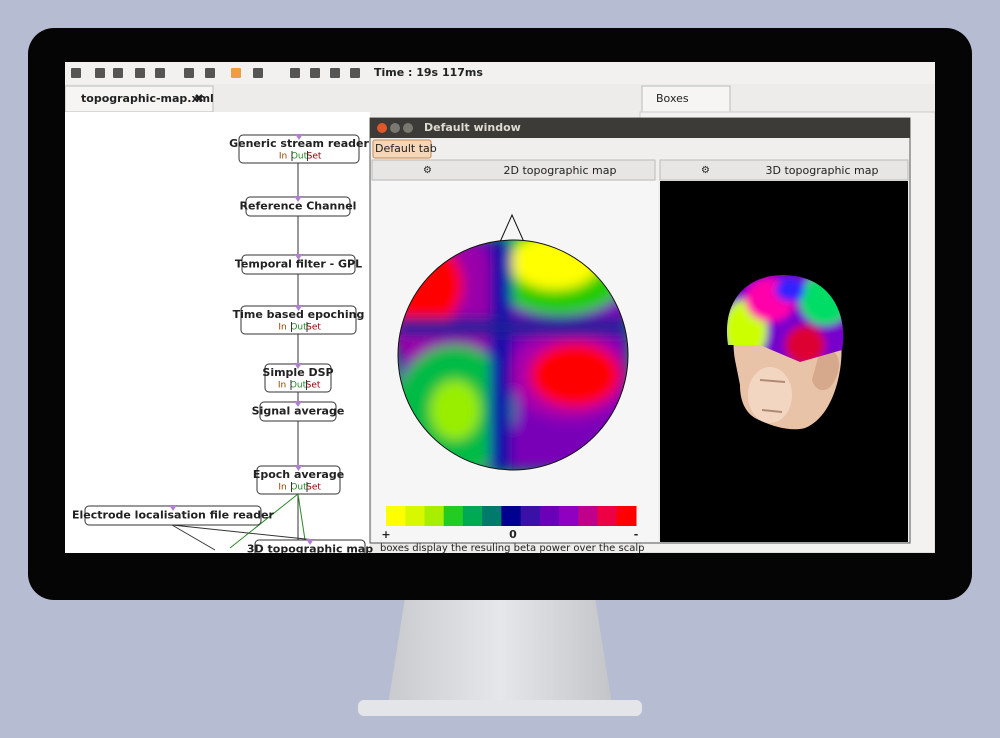 The height and width of the screenshot is (738, 1000). I want to click on panel-title: 2D topographic map, so click(560, 170).